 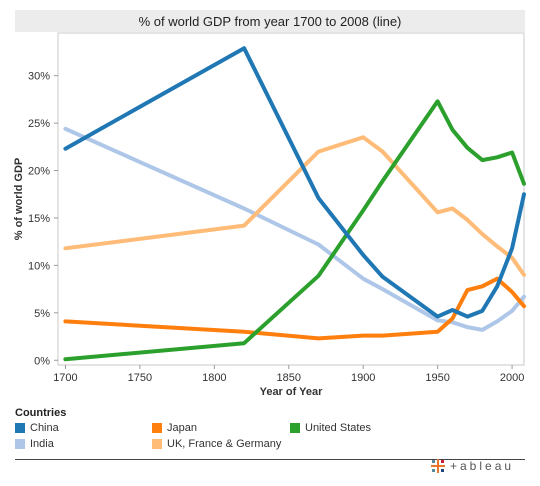 I want to click on y-tick-label: 20%, so click(x=39, y=172).